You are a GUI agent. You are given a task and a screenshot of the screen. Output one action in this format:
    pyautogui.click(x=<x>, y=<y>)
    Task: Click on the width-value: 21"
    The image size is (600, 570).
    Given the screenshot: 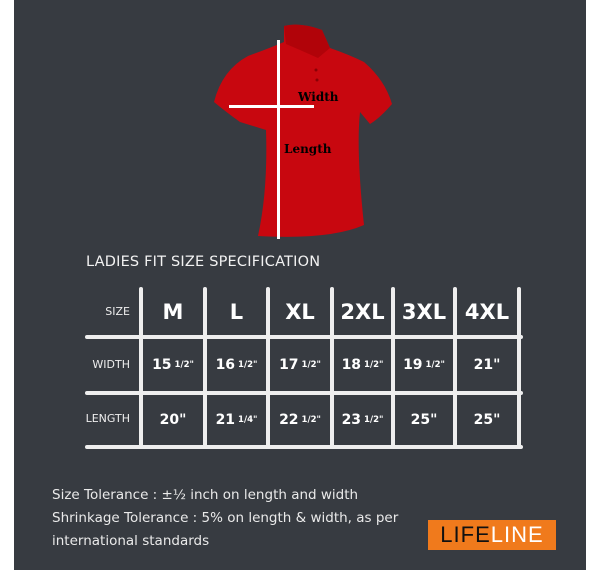 What is the action you would take?
    pyautogui.click(x=487, y=365)
    